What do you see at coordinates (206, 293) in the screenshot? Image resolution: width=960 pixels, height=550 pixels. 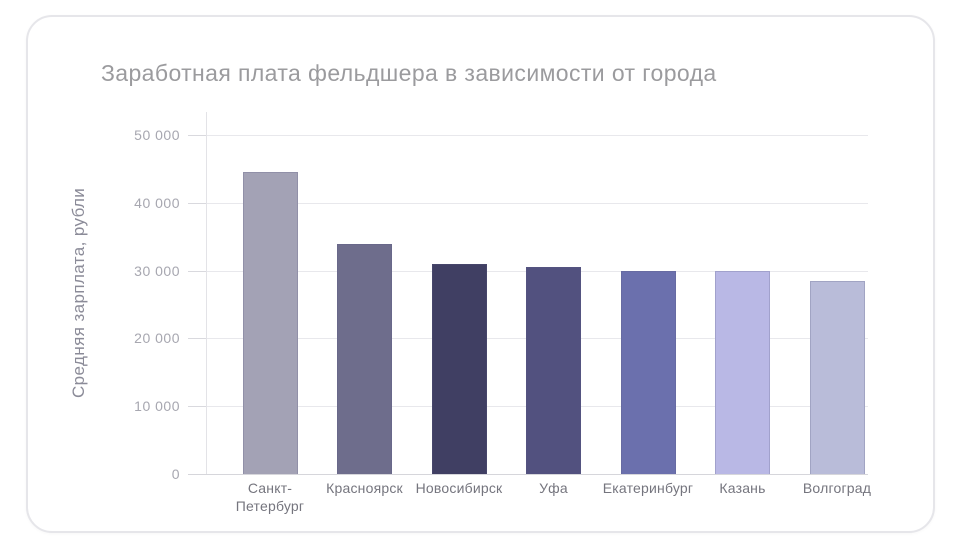 I see `y-axis-line` at bounding box center [206, 293].